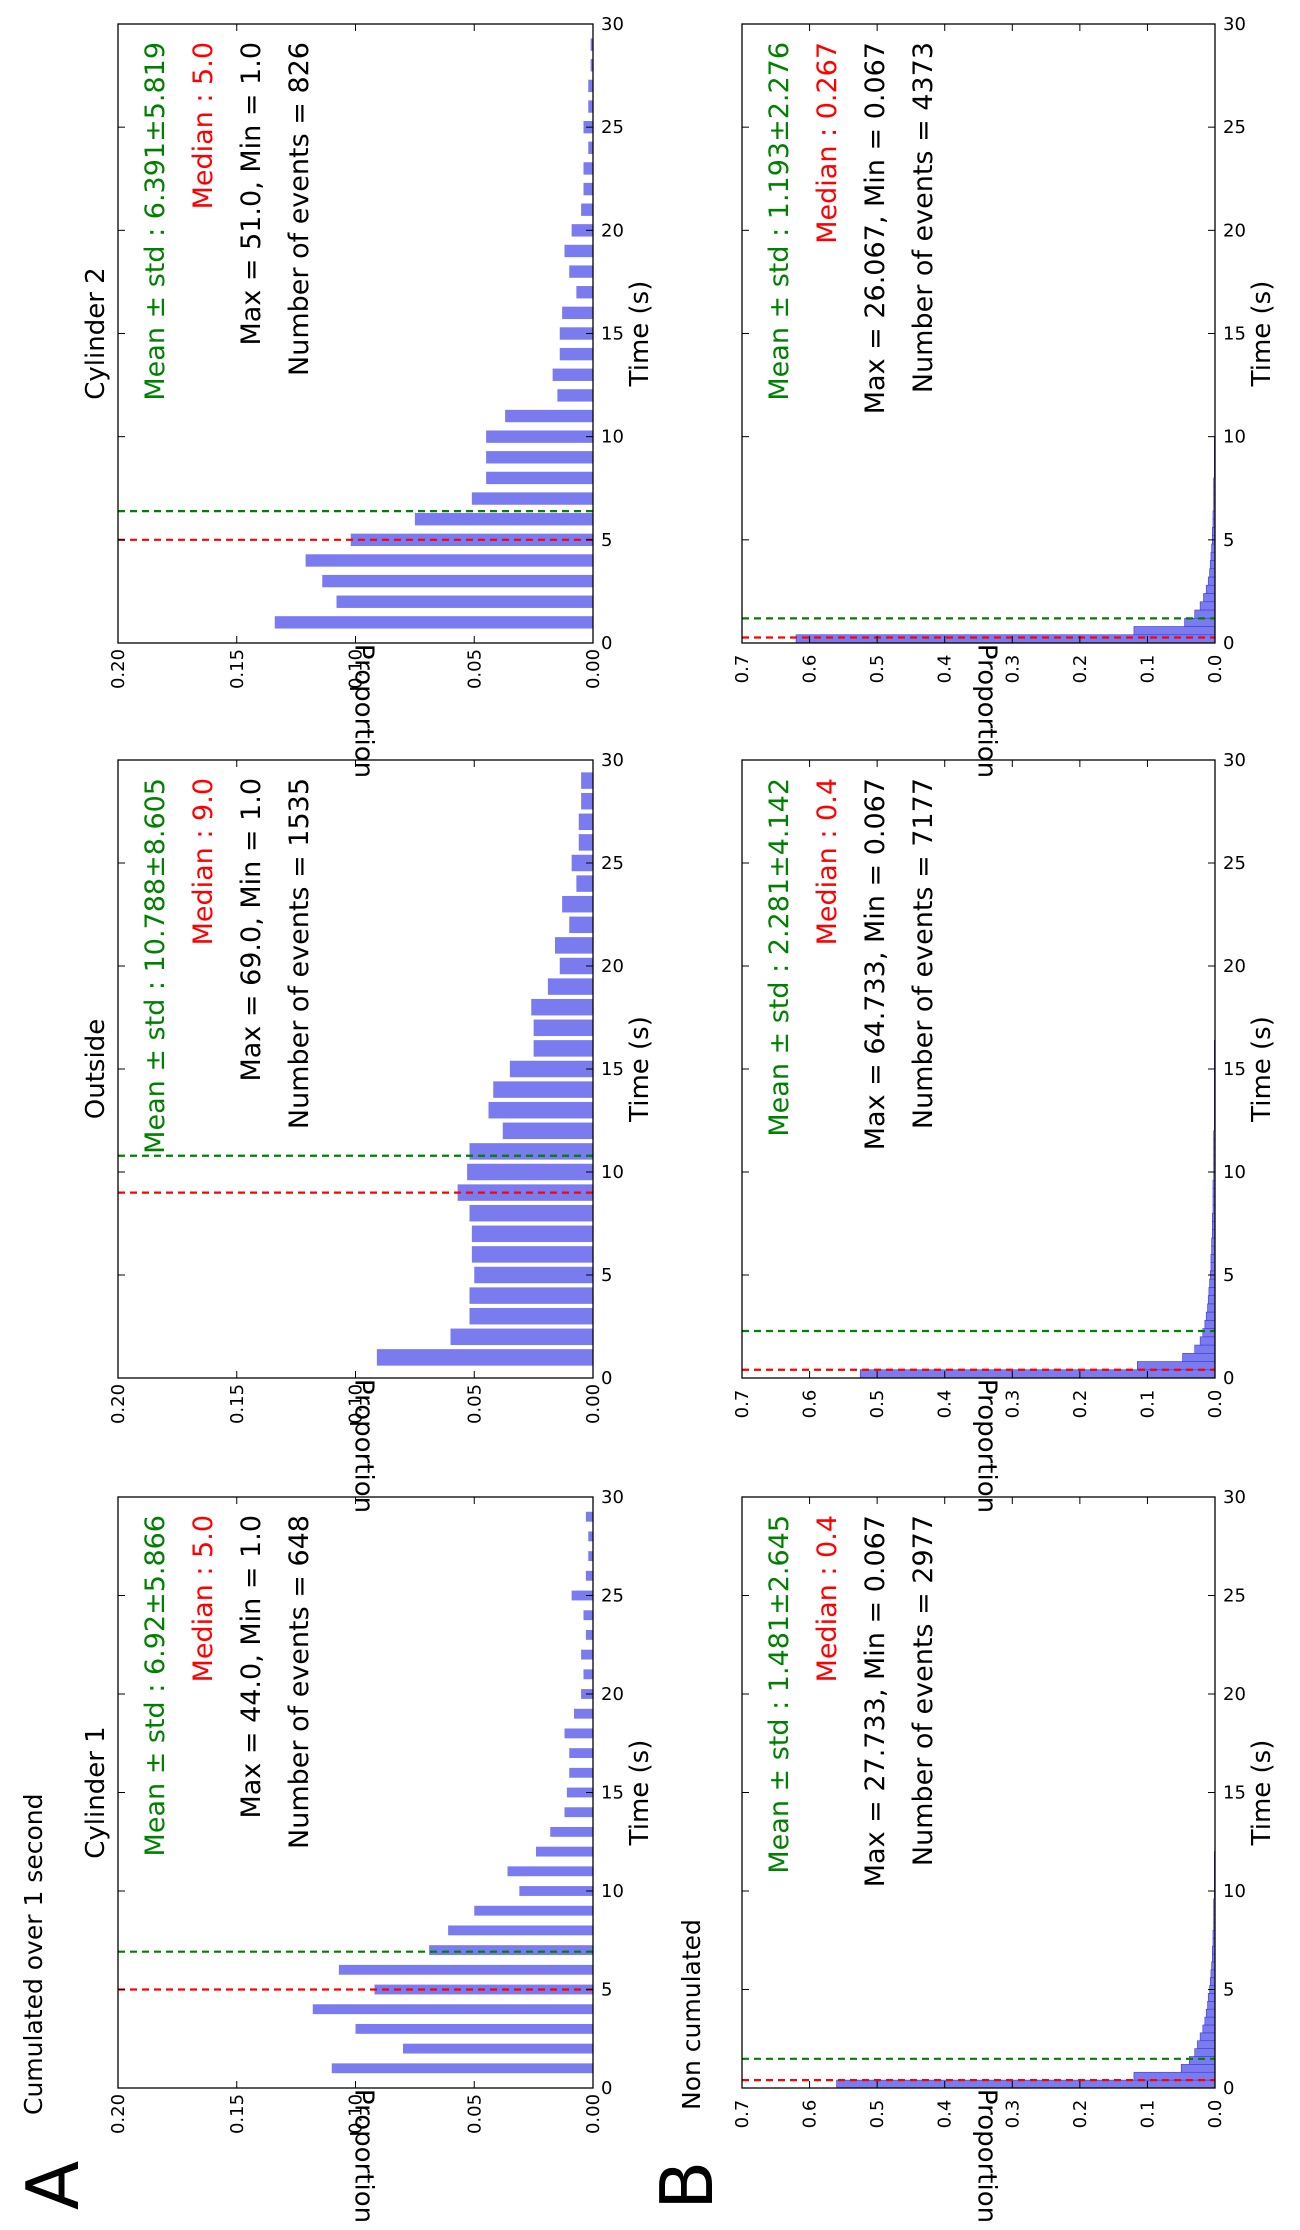  What do you see at coordinates (923, 1690) in the screenshot?
I see `events-annotation: Number of events = 2977` at bounding box center [923, 1690].